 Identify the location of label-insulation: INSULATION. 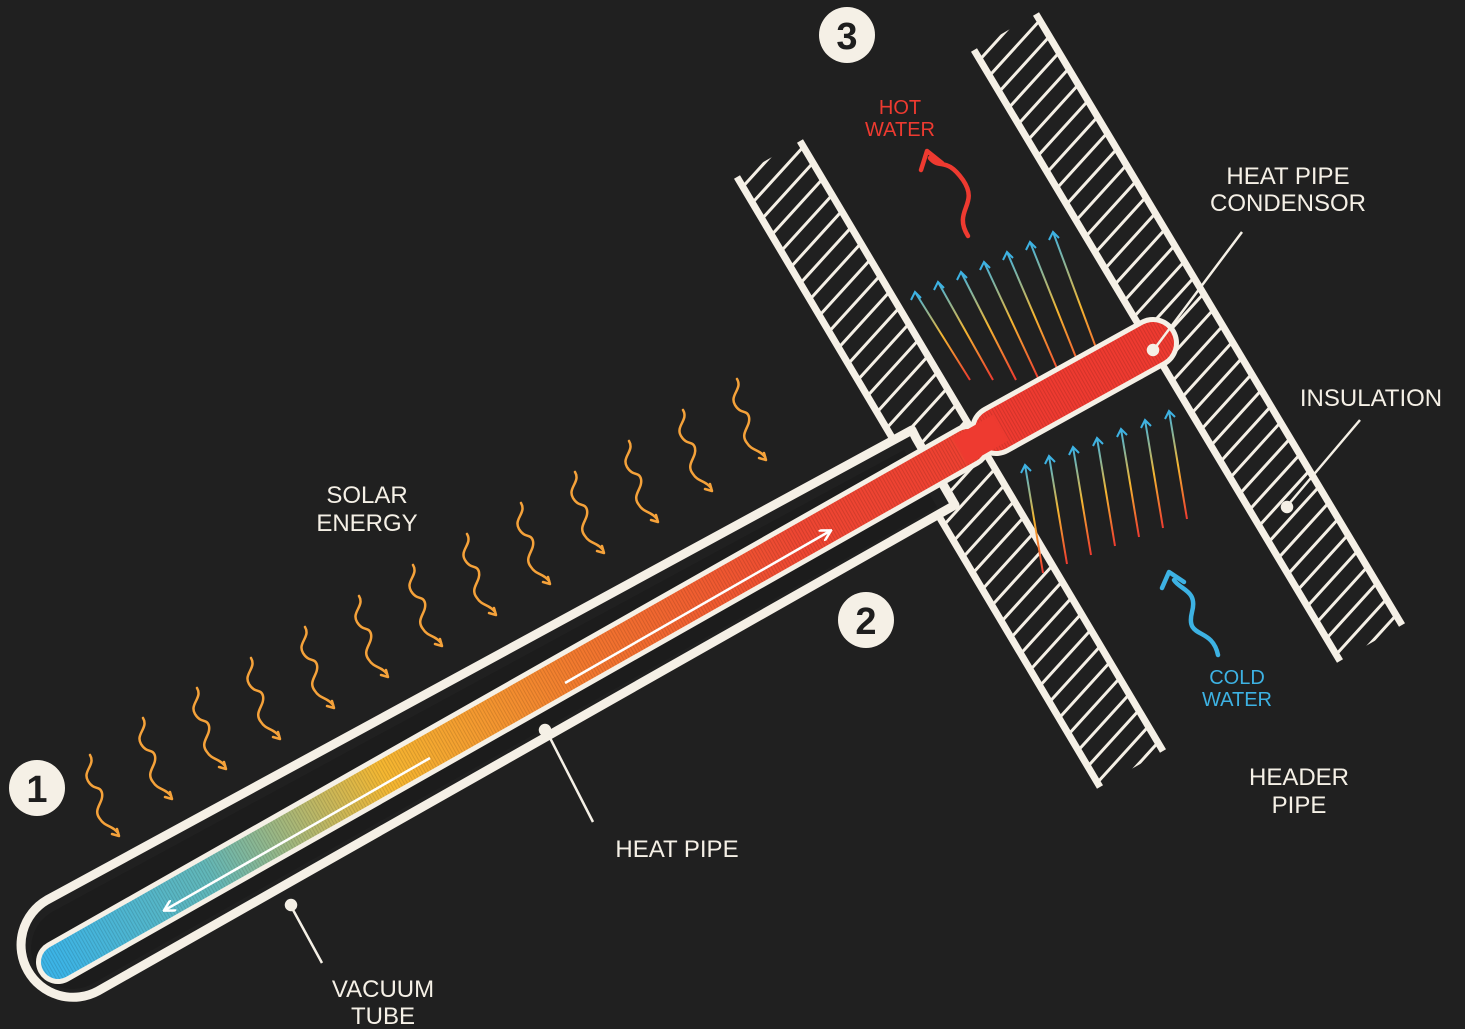
(1371, 398).